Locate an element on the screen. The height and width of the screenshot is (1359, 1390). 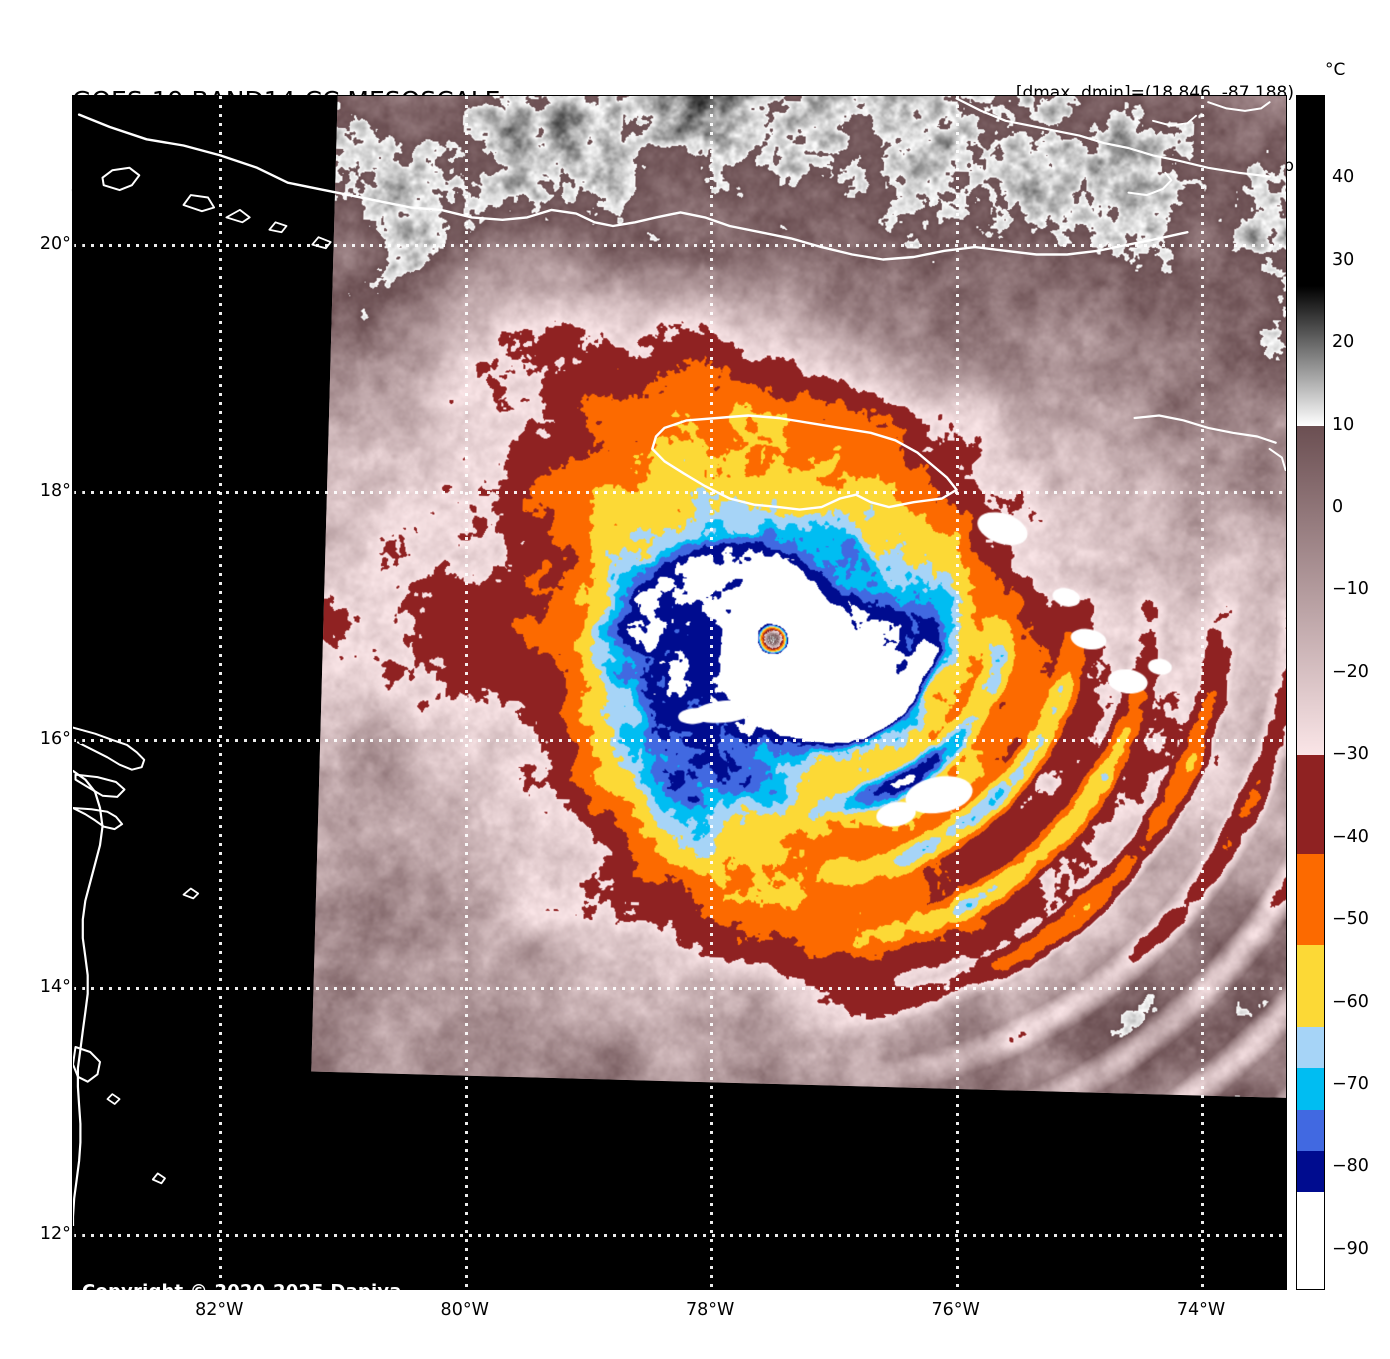
colorbar-tick-label: −20 is located at coordinates (1350, 671).